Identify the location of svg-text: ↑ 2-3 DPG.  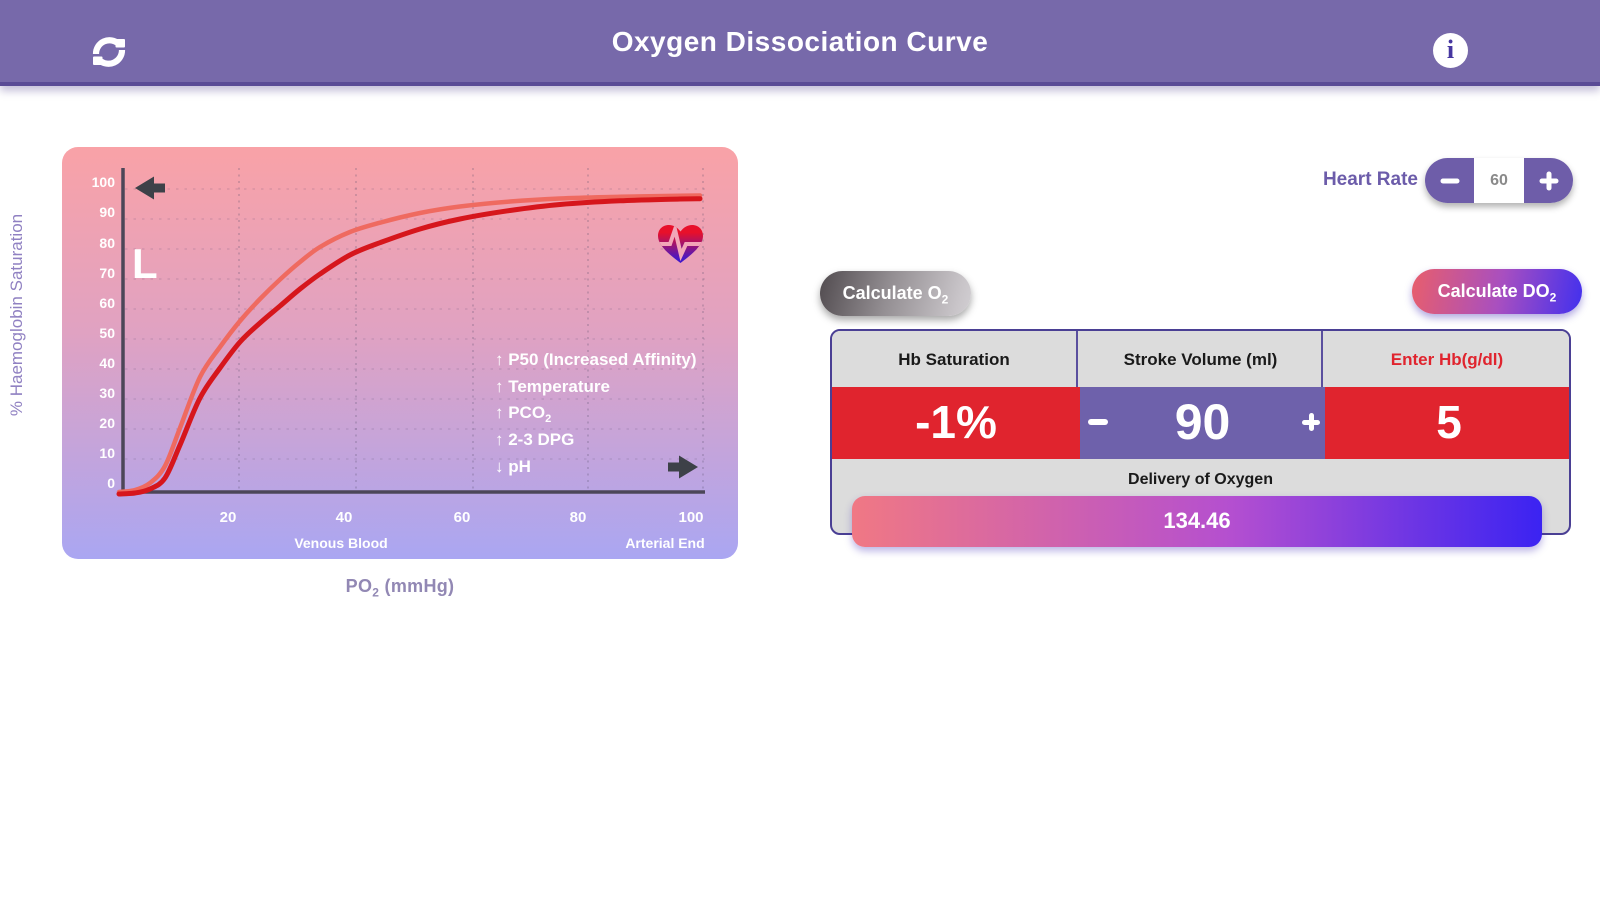
(534, 439).